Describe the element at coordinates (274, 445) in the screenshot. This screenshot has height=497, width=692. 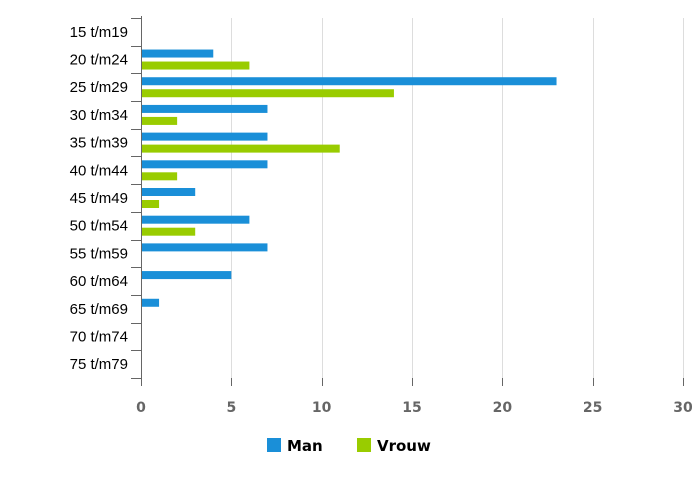
I see `legend-swatch-man` at that location.